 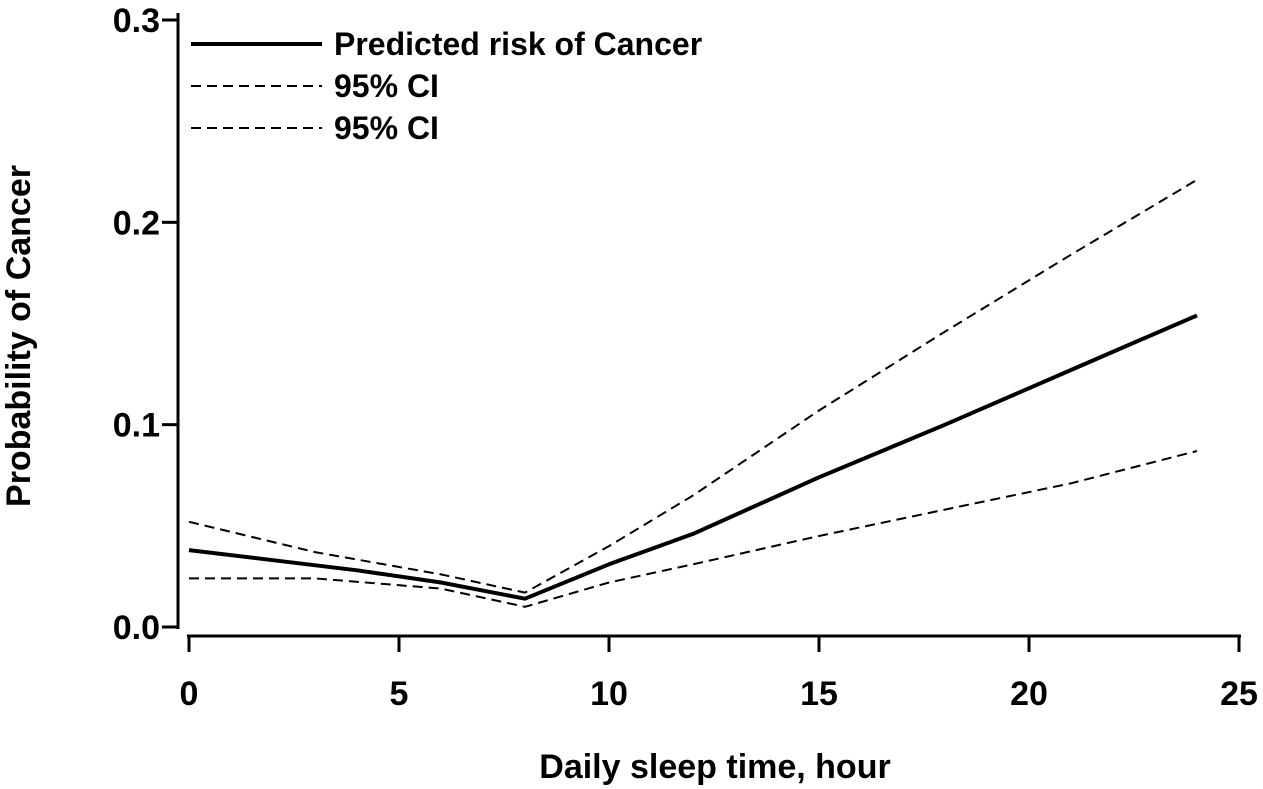 I want to click on y-tick-label: 0.0, so click(x=136, y=628).